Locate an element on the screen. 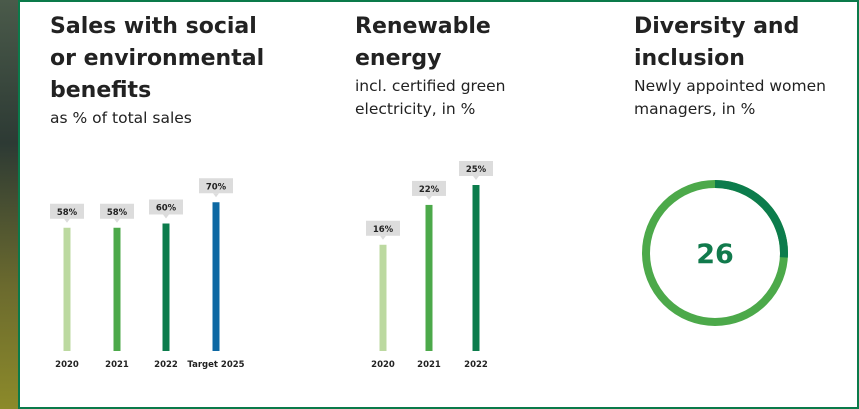  chart-subtitle-diversity: Newly appointed women managers, in % is located at coordinates (730, 97).